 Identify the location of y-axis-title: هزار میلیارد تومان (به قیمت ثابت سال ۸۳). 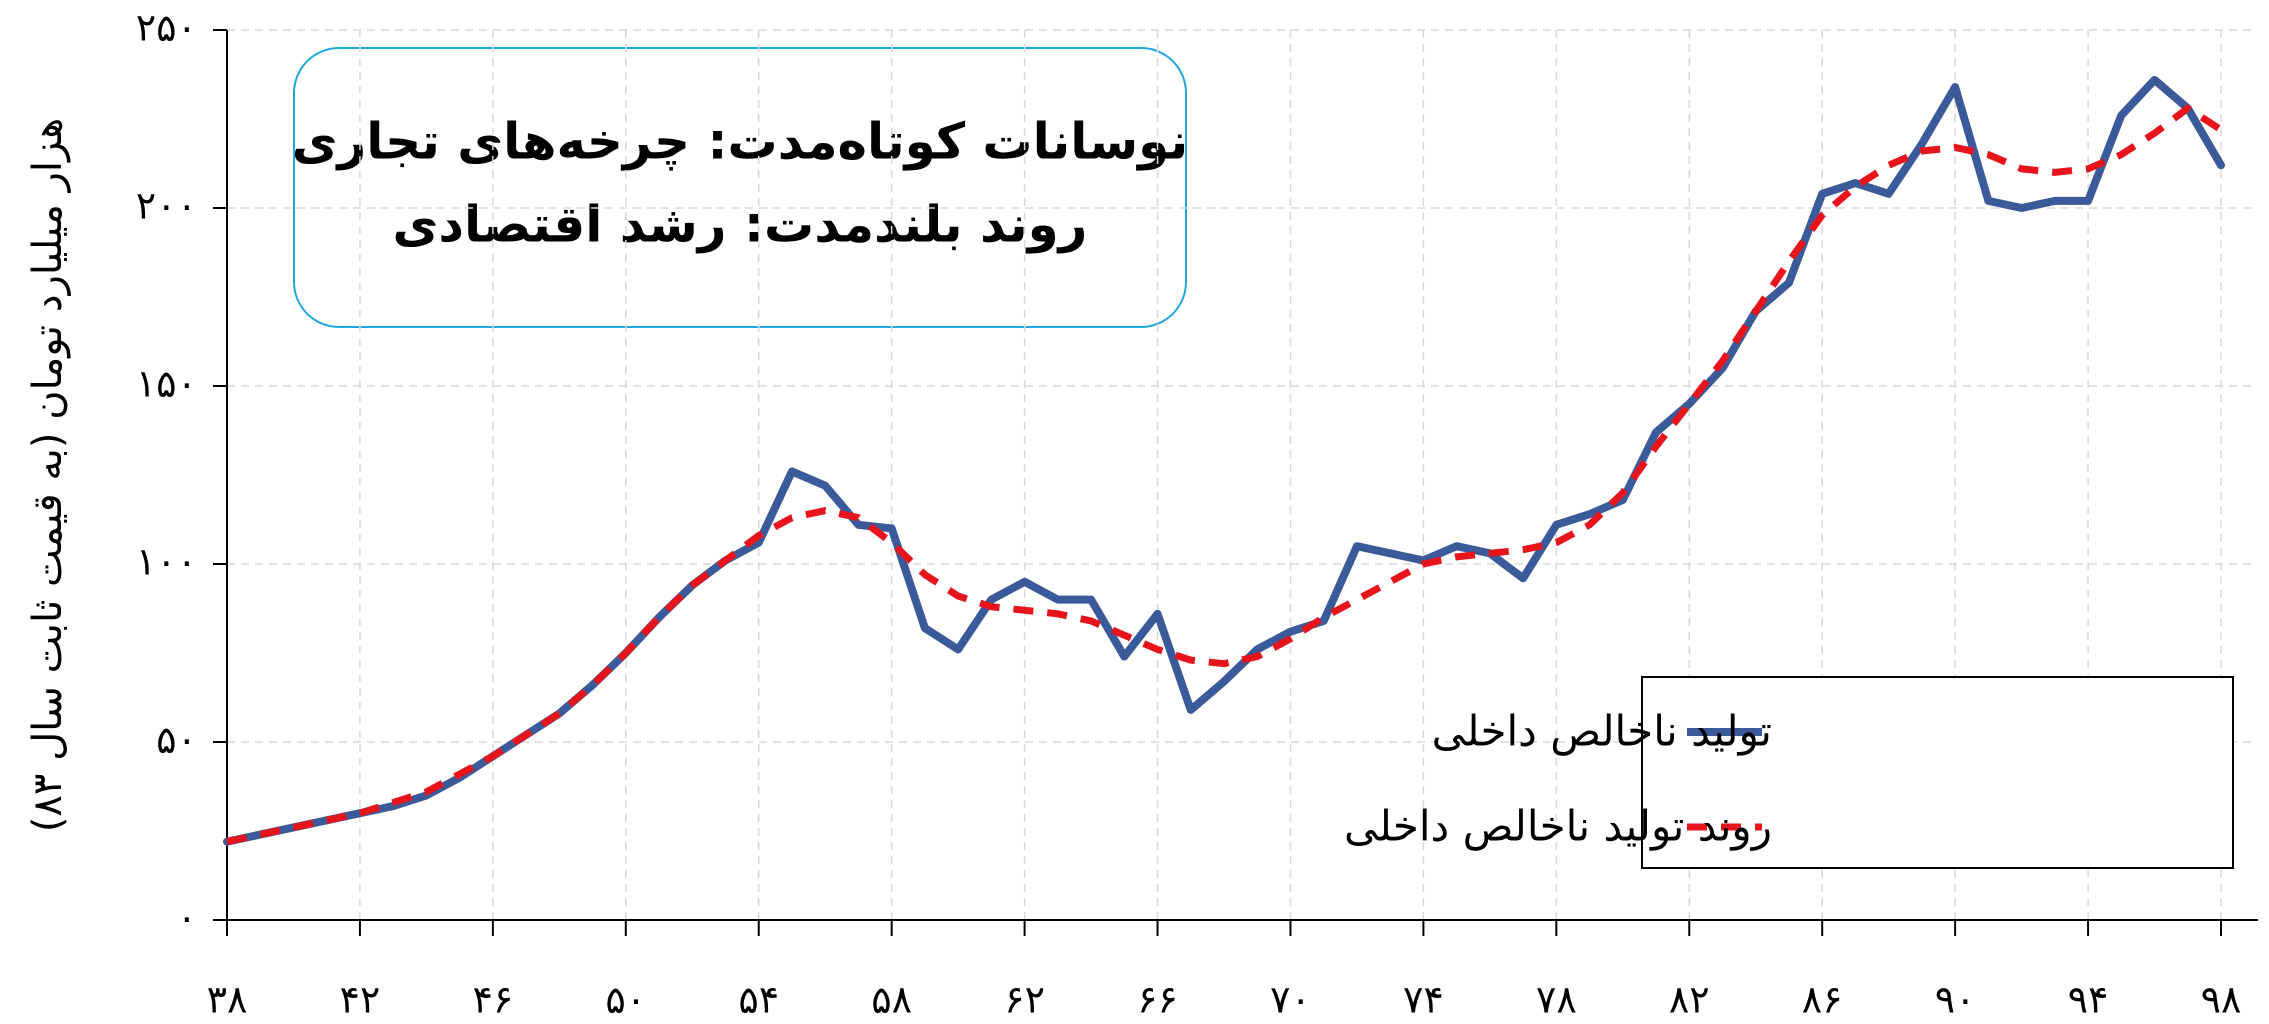
(48, 475).